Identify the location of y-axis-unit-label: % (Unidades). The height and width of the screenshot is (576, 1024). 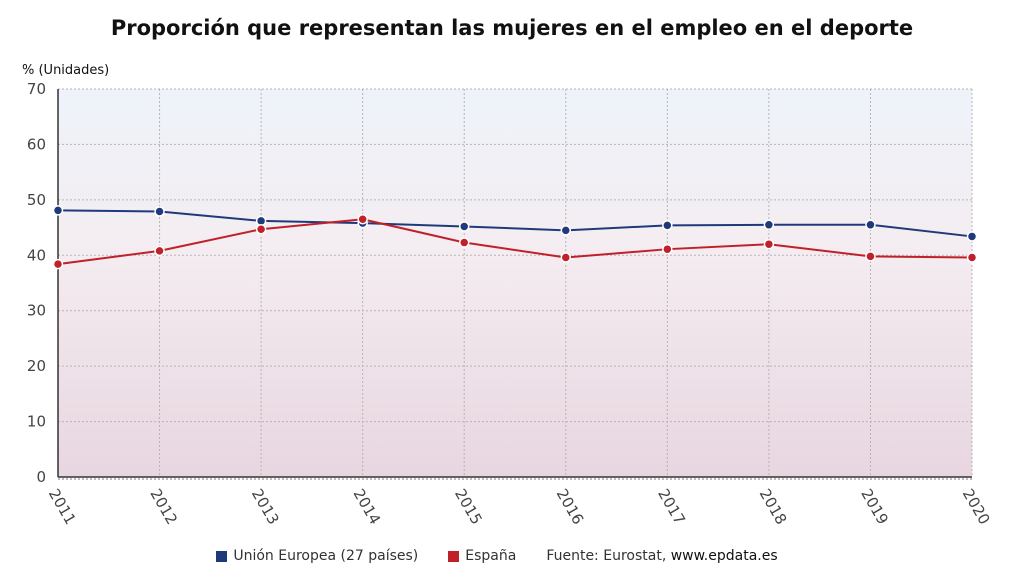
(66, 70).